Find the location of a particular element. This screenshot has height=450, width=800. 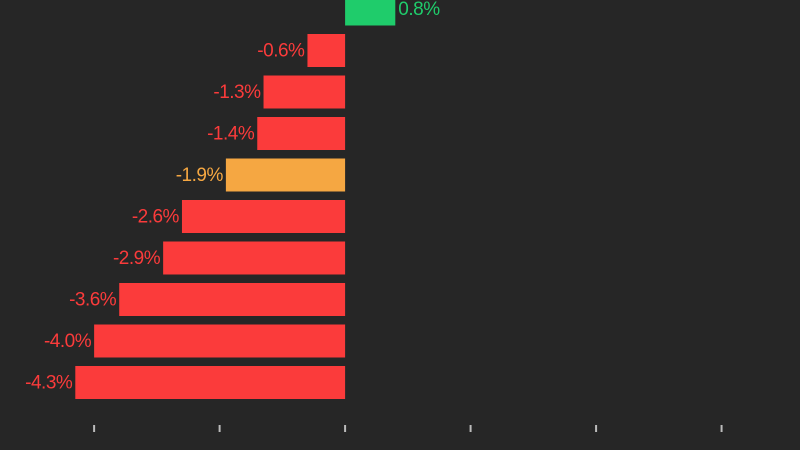

value-label: -2.6% is located at coordinates (156, 217).